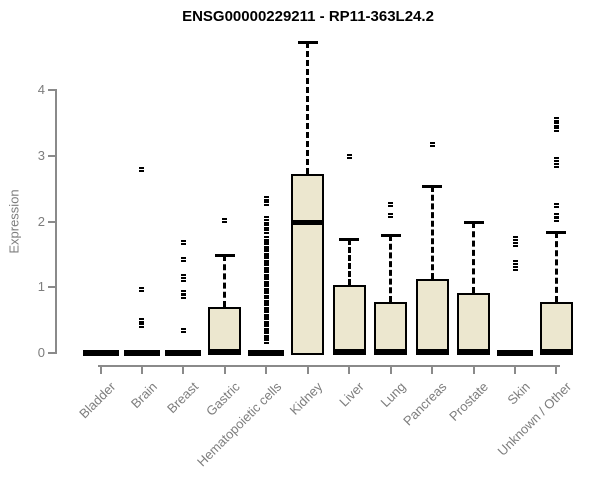 The height and width of the screenshot is (500, 600). What do you see at coordinates (349, 320) in the screenshot?
I see `box-Liver` at bounding box center [349, 320].